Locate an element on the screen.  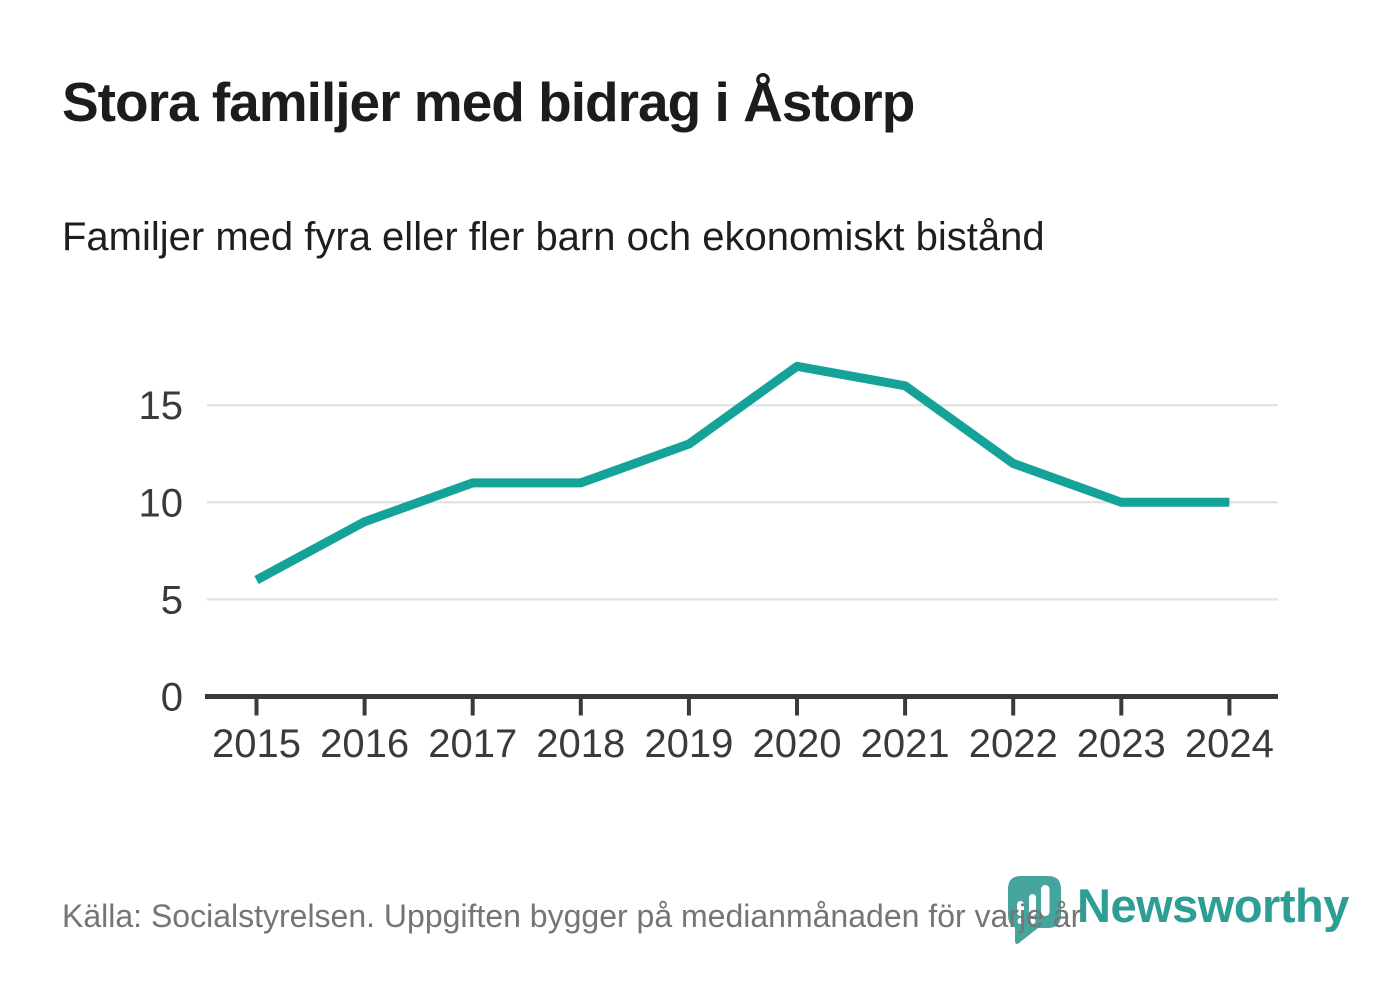
y-tick-label: 15 is located at coordinates (161, 406).